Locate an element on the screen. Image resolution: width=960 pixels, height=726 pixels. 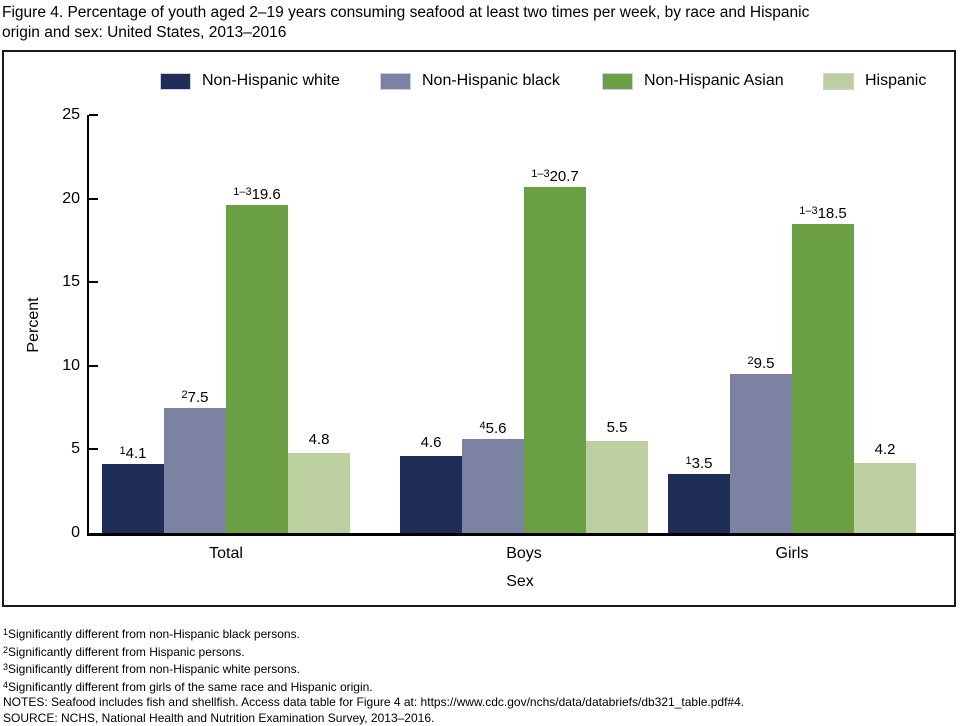
bar-value-label: 45.6 is located at coordinates (493, 427).